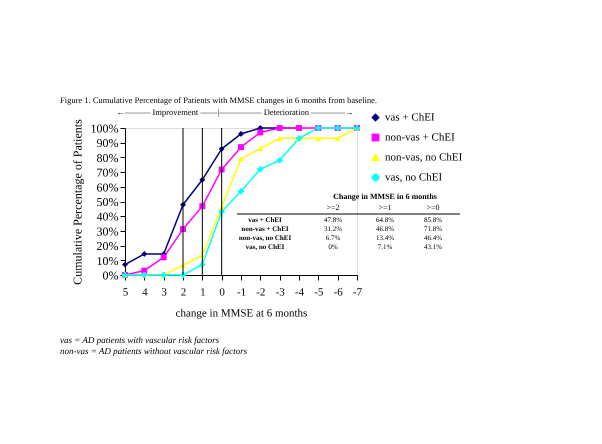 This screenshot has width=602, height=444. I want to click on y-tick-label: 80%, so click(107, 157).